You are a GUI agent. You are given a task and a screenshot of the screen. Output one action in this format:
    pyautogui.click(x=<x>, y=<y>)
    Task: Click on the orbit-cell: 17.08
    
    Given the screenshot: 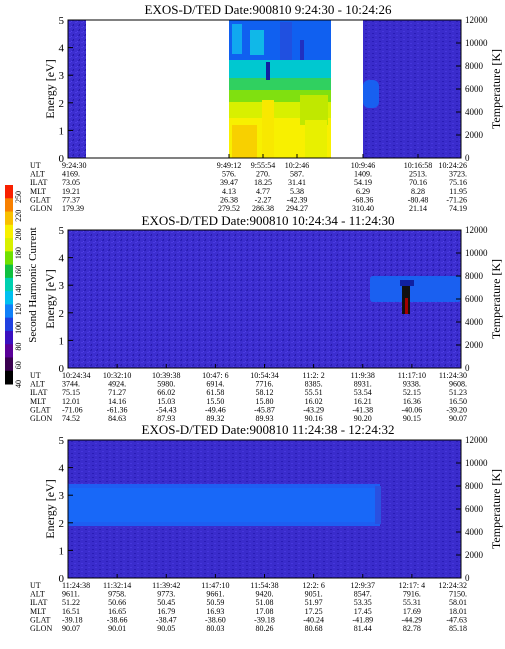 What is the action you would take?
    pyautogui.click(x=265, y=611)
    